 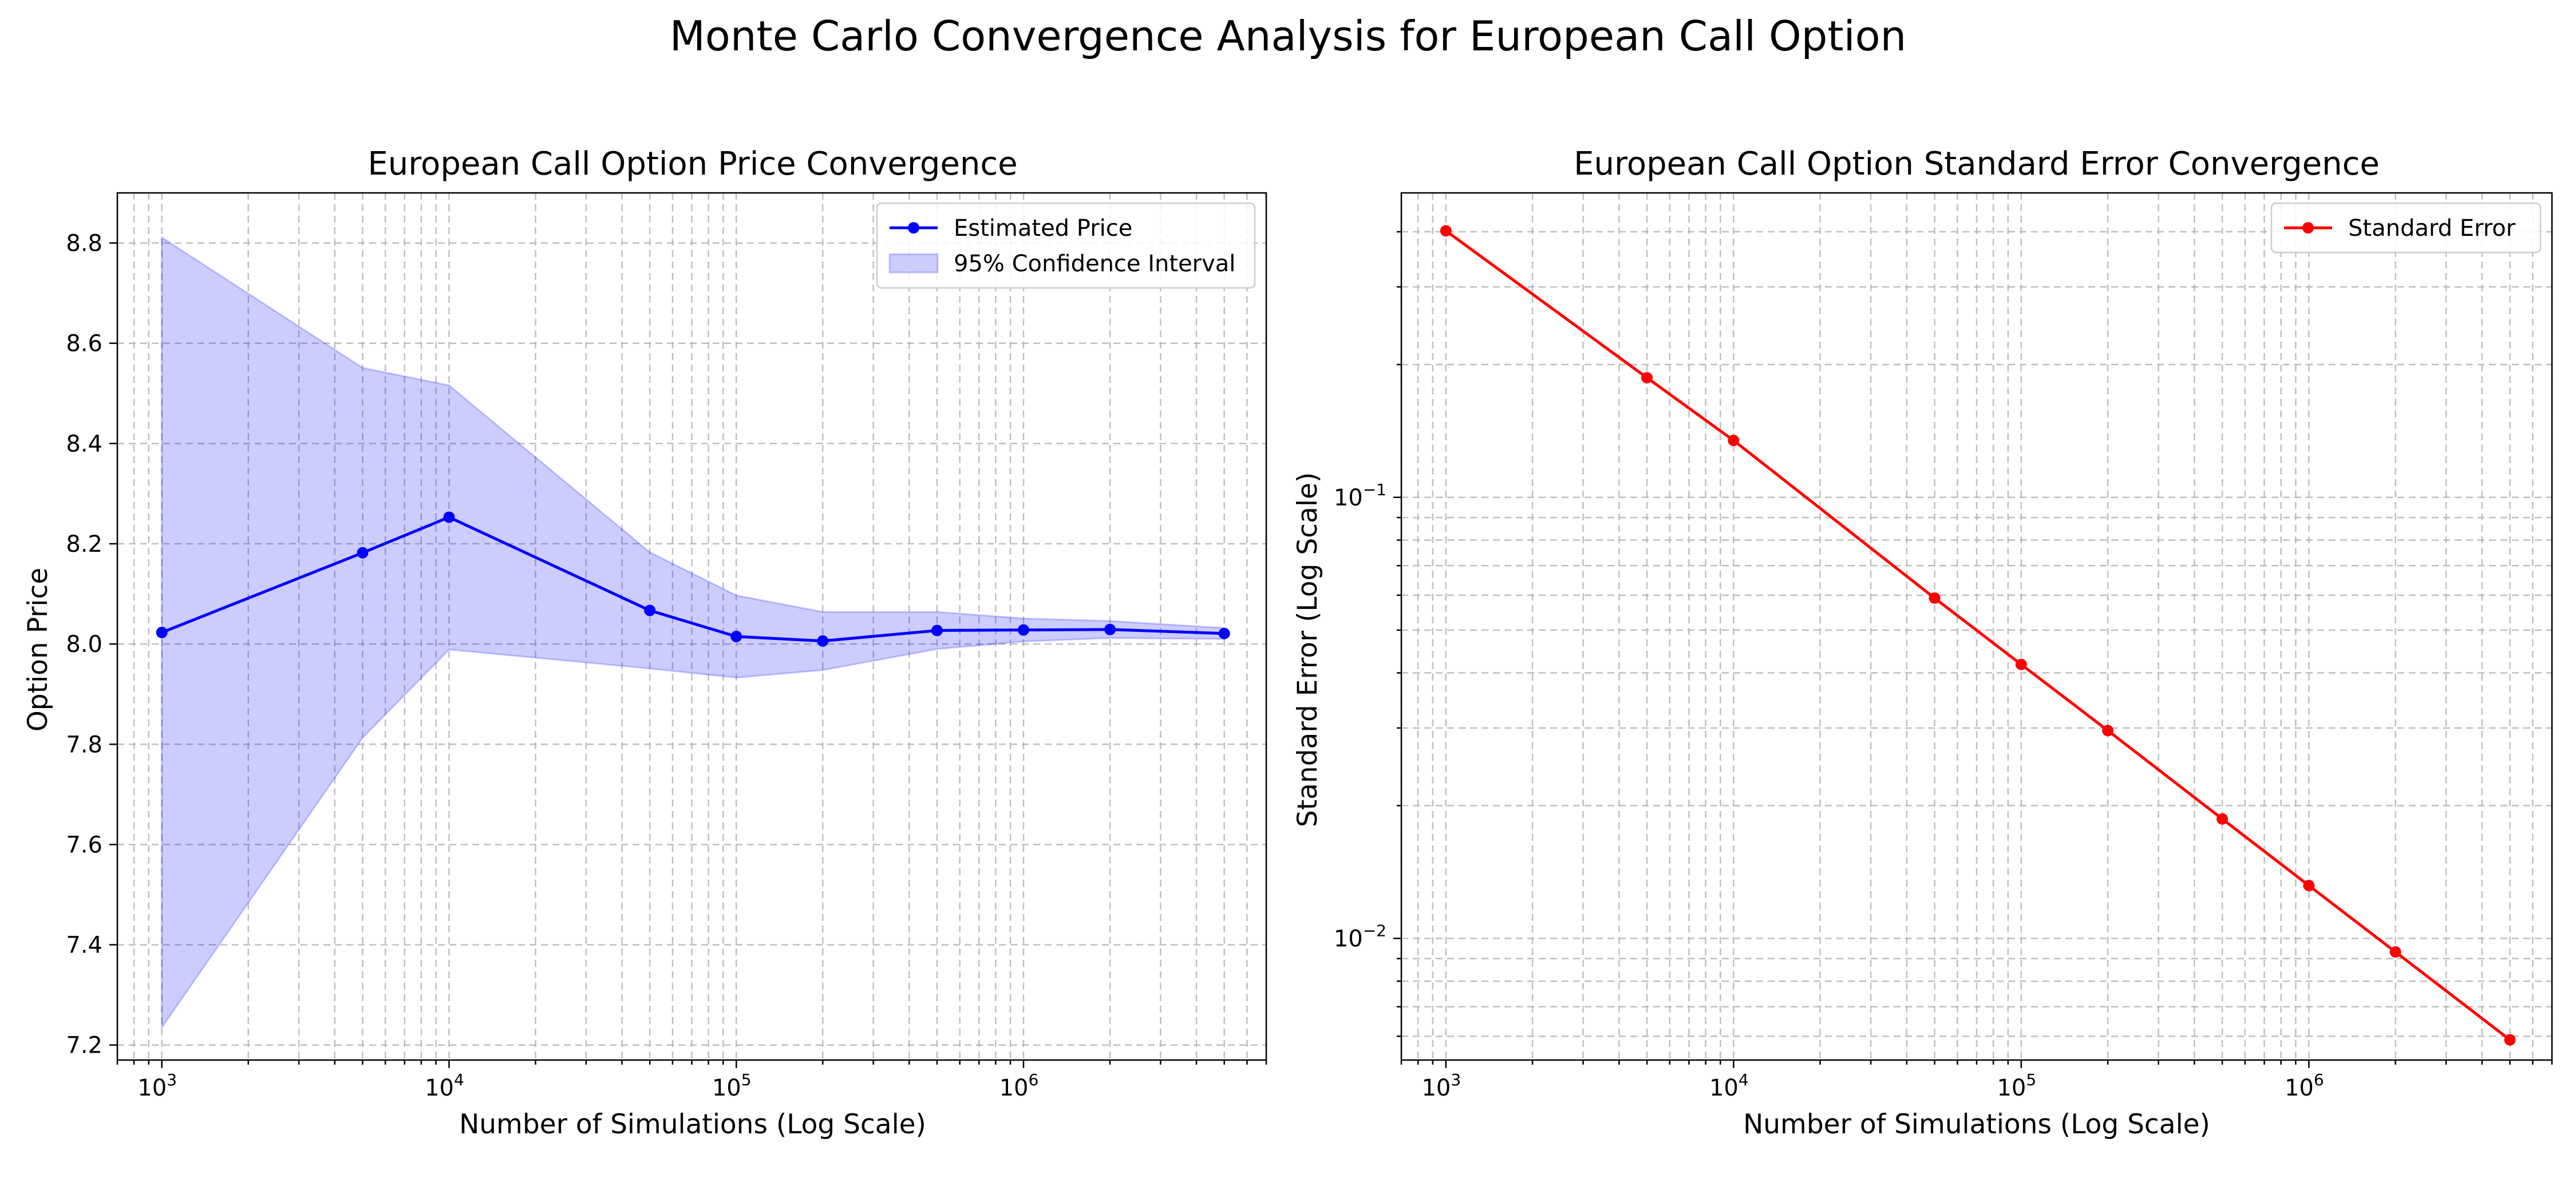 I want to click on y-tick-label: 7.8, so click(x=84, y=745).